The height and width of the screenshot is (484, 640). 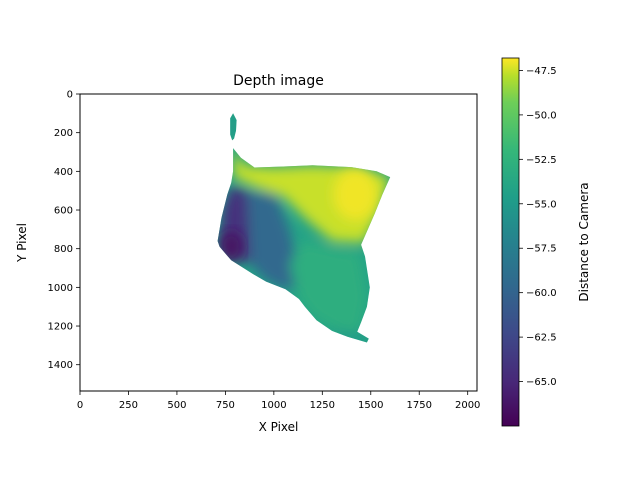 I want to click on depth-region-right-lower-green, so click(x=328, y=287).